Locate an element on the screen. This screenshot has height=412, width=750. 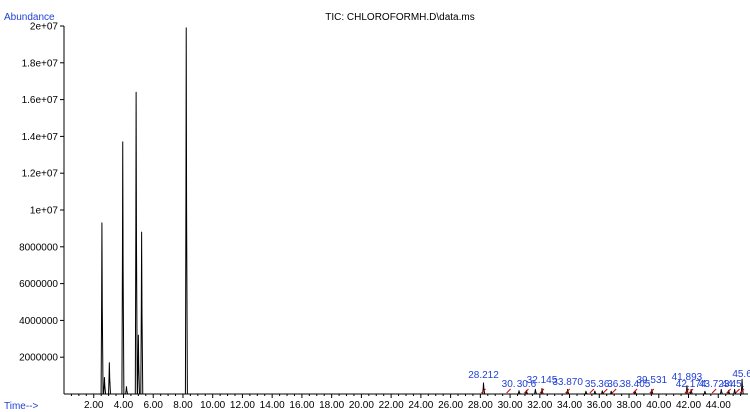
y-tick-label: 1.2e+07 is located at coordinates (40, 174).